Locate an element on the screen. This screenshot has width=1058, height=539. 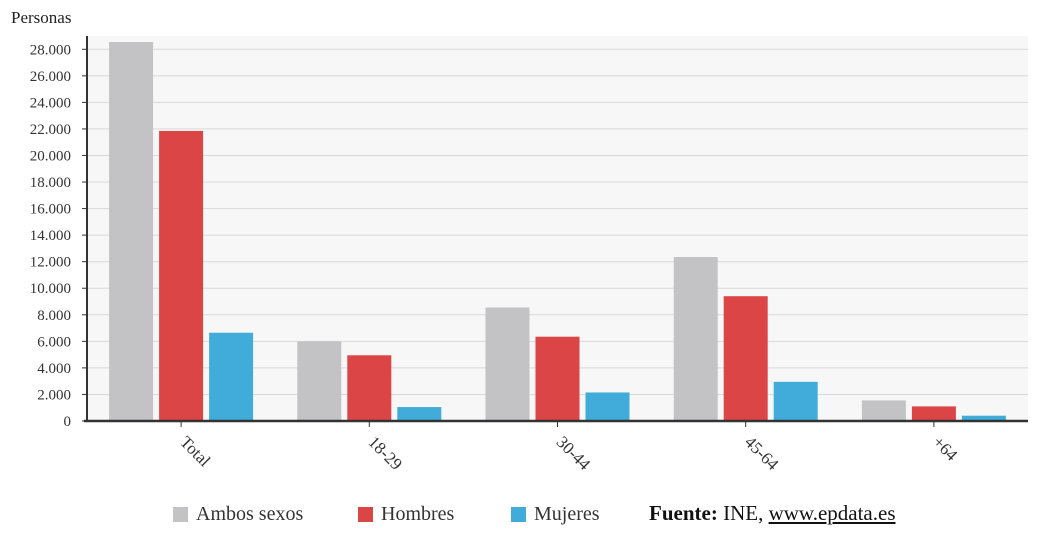
y-tick-label: 20.000 is located at coordinates (50, 156).